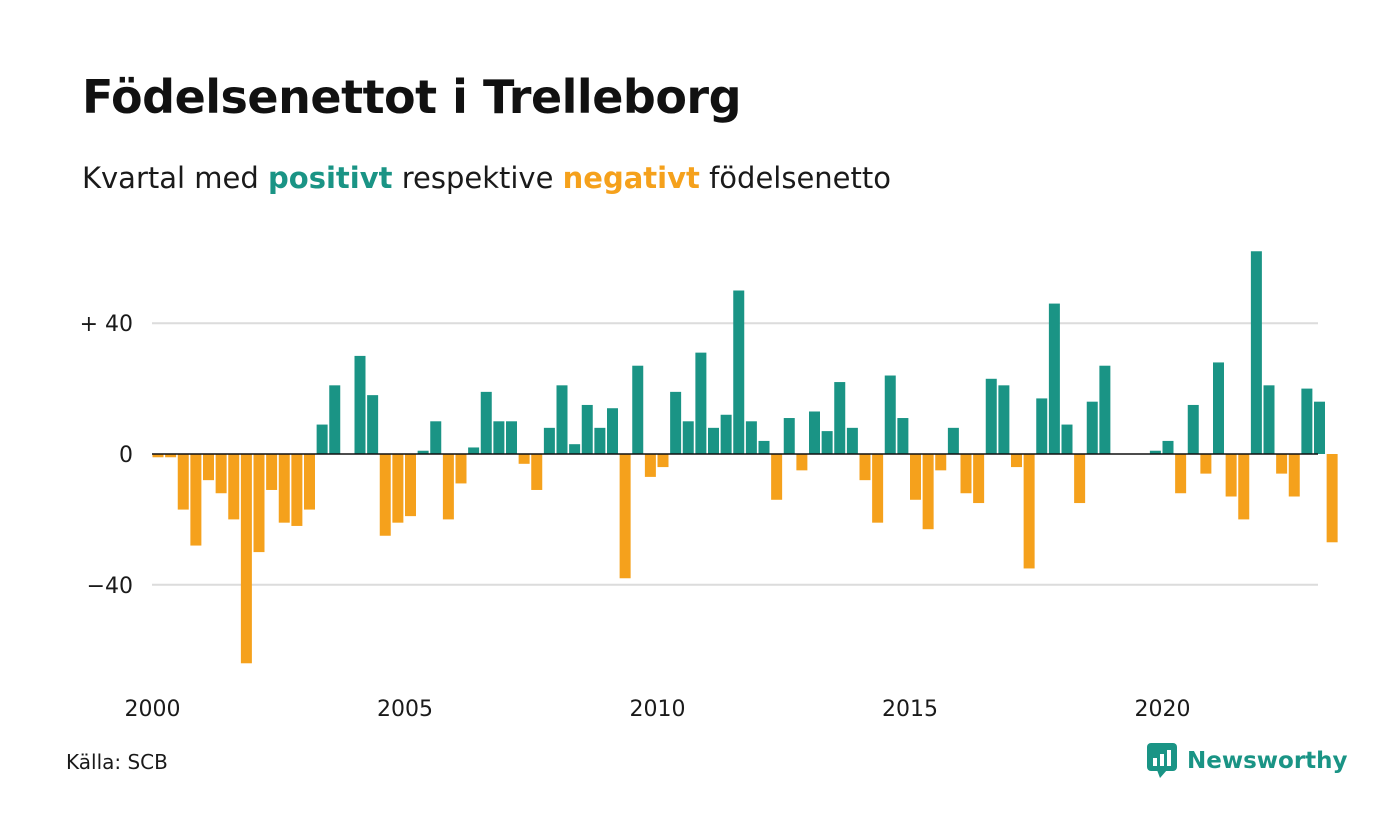  Describe the element at coordinates (405, 709) in the screenshot. I see `x-tick-label: 2005` at that location.